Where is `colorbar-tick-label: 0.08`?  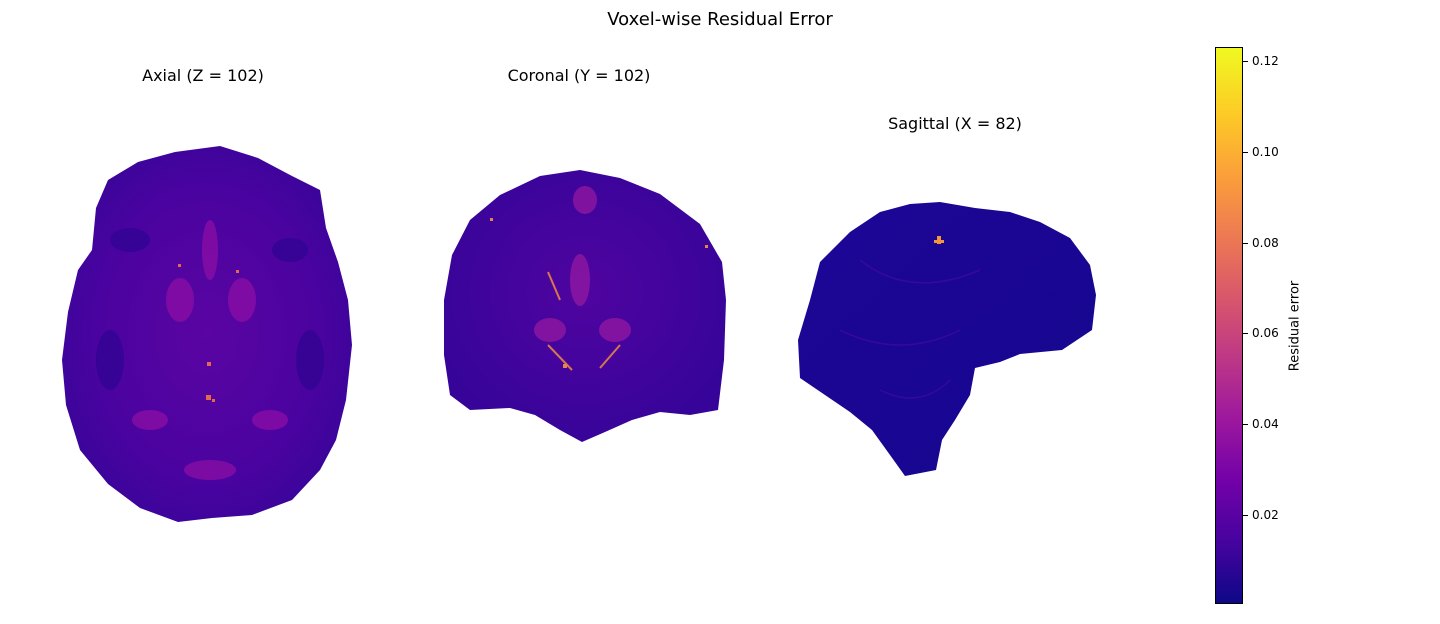 colorbar-tick-label: 0.08 is located at coordinates (1265, 243).